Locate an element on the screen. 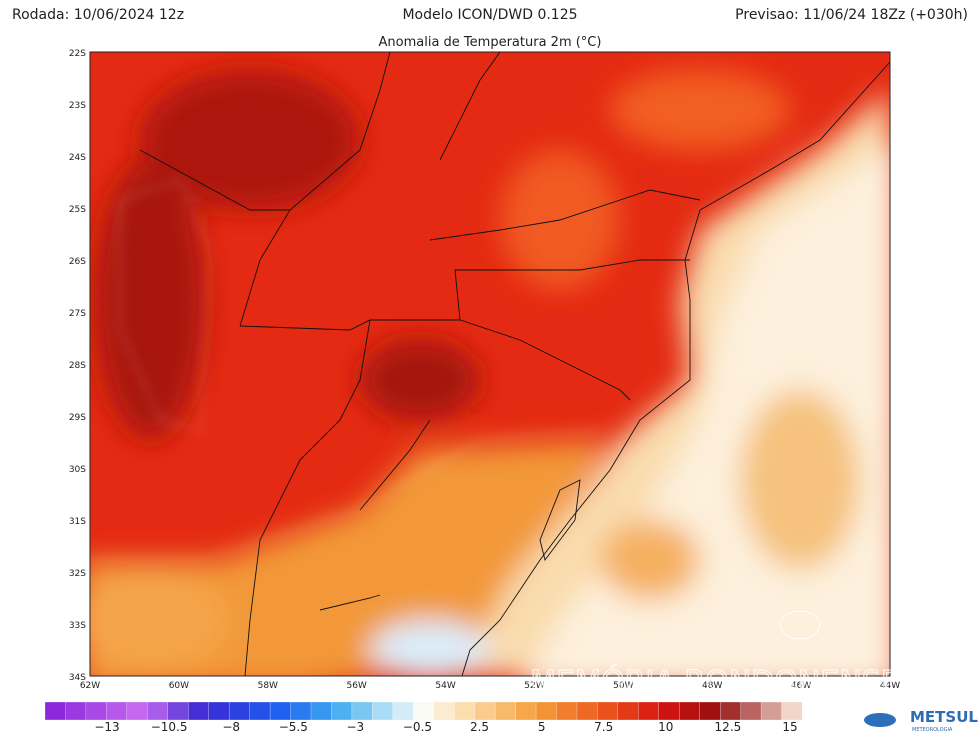  colorbar-label: −13 is located at coordinates (106, 727).